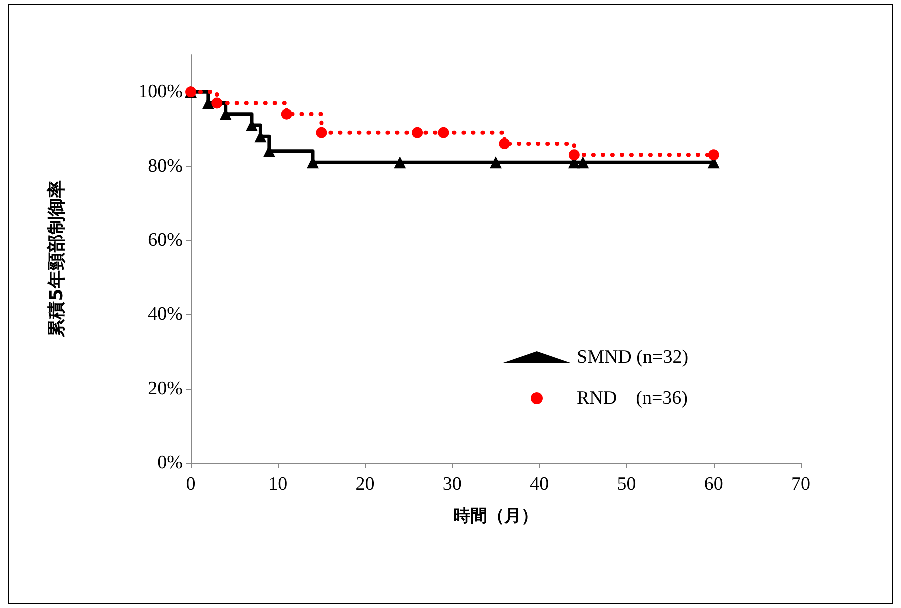  What do you see at coordinates (166, 389) in the screenshot?
I see `y-tick-label: 20%` at bounding box center [166, 389].